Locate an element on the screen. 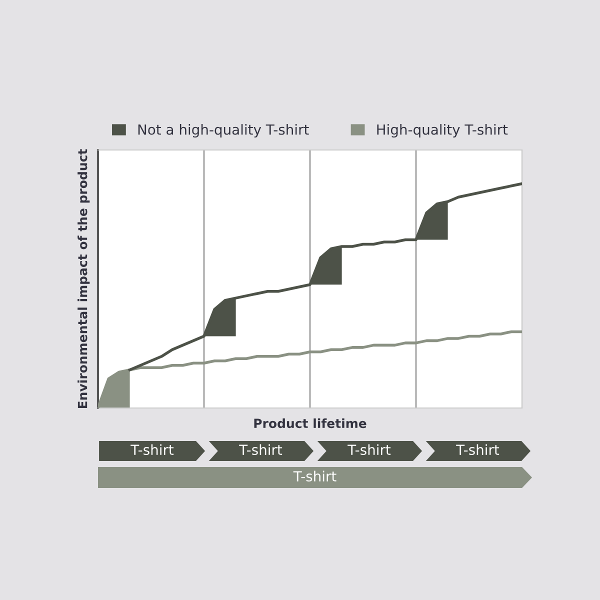 Image resolution: width=600 pixels, height=600 pixels. legend-label: Not a high-quality T-shirt is located at coordinates (223, 131).